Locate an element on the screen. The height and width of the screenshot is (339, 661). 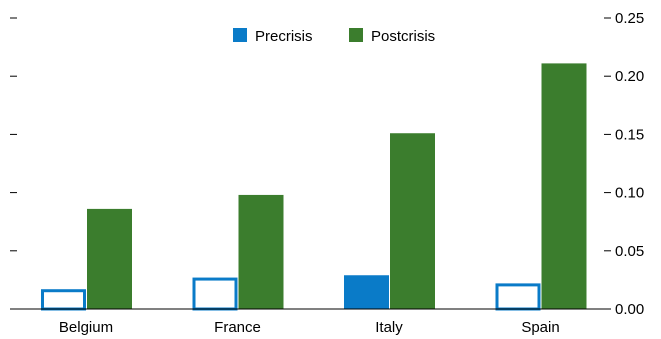
right-axis: 0.00 0.05 0.10 0.15 0.20 0.25 is located at coordinates (624, 164).